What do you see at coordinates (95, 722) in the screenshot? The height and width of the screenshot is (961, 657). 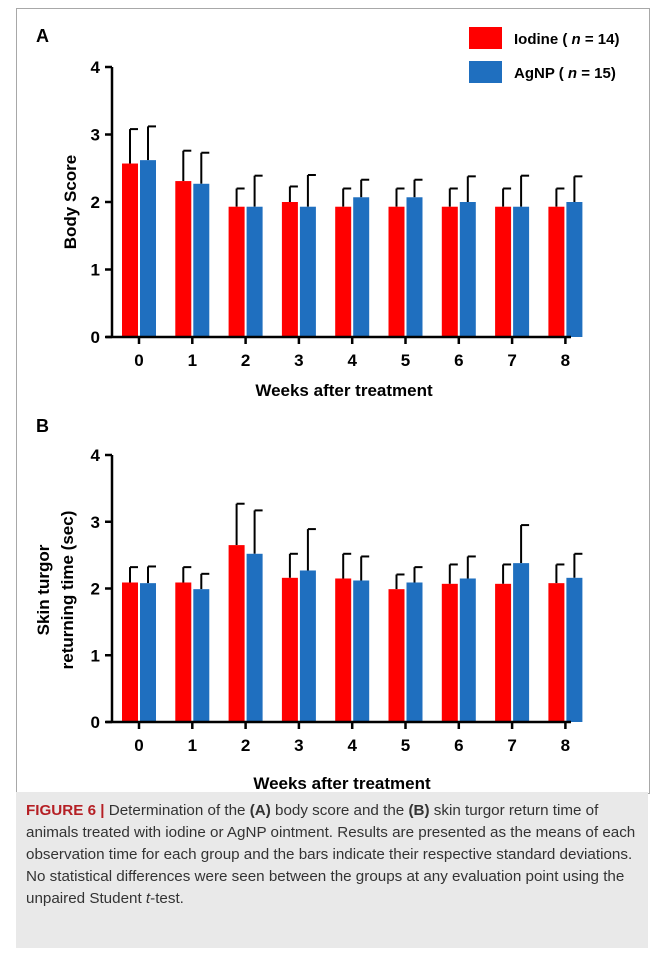 I see `panel-b-ytick-label-0: 0` at bounding box center [95, 722].